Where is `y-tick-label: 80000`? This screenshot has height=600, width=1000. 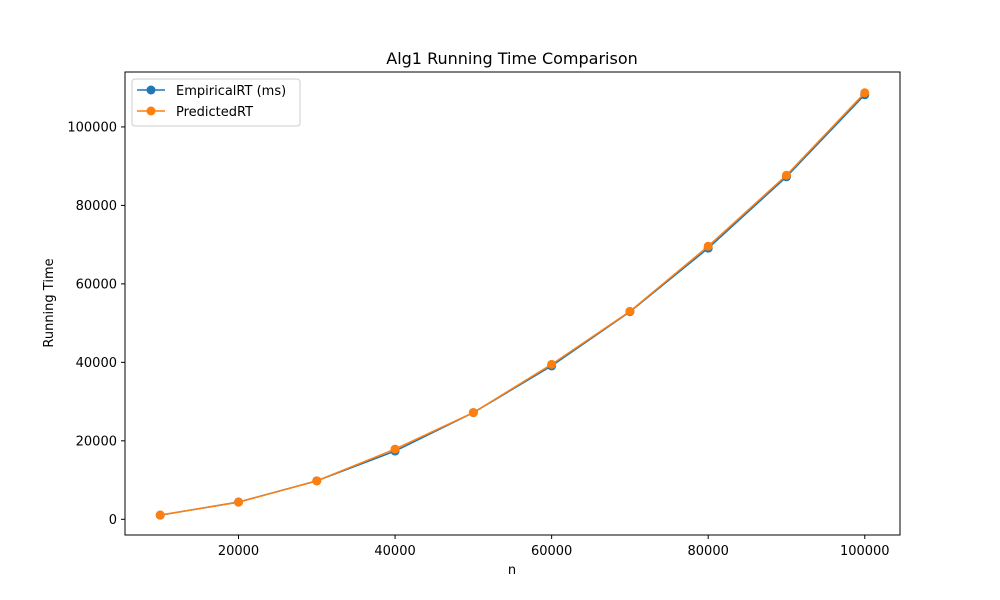
y-tick-label: 80000 is located at coordinates (96, 206).